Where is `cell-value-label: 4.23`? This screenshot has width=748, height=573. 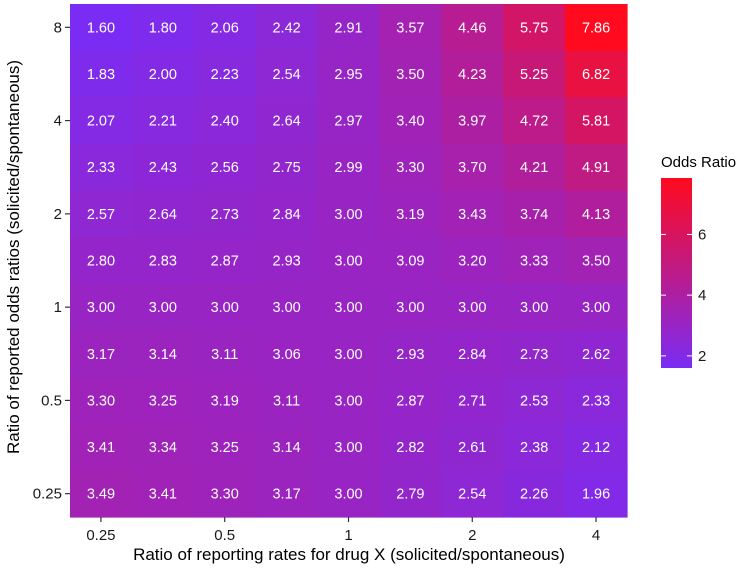 cell-value-label: 4.23 is located at coordinates (472, 75).